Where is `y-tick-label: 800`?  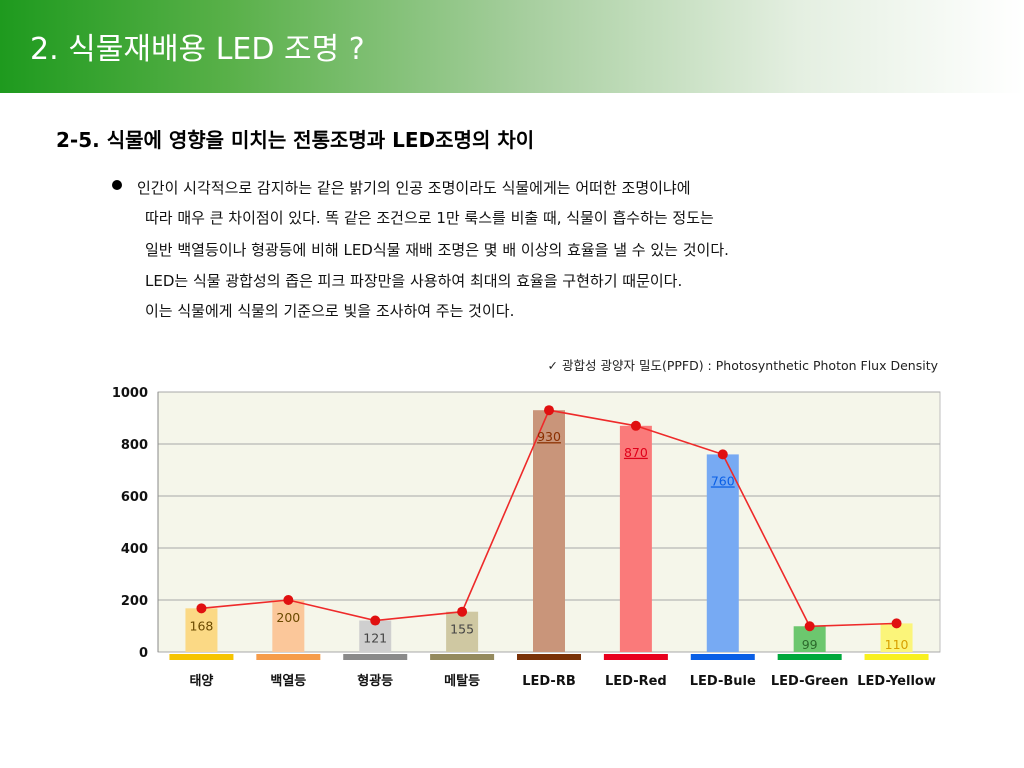 y-tick-label: 800 is located at coordinates (134, 445).